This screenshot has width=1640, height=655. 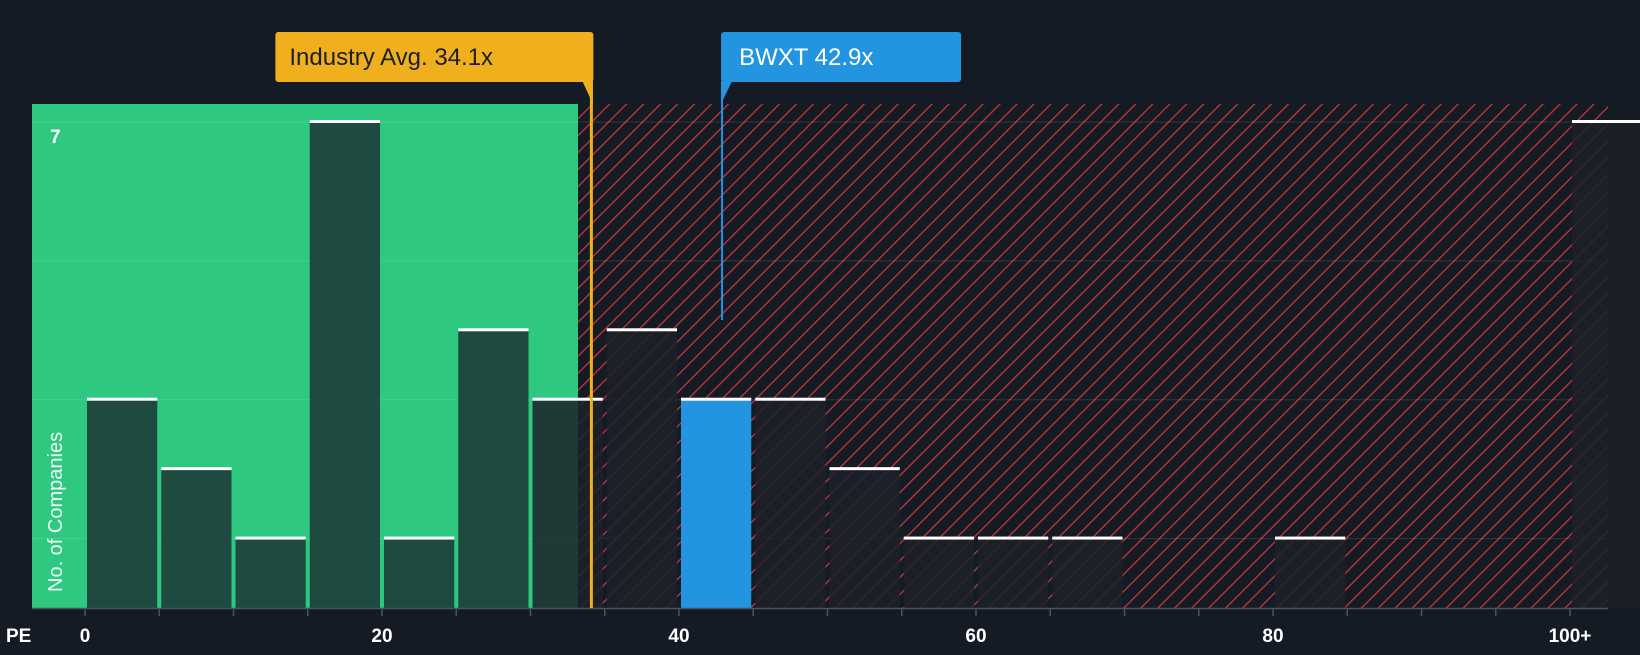 I want to click on company-pe-callout, so click(x=841, y=57).